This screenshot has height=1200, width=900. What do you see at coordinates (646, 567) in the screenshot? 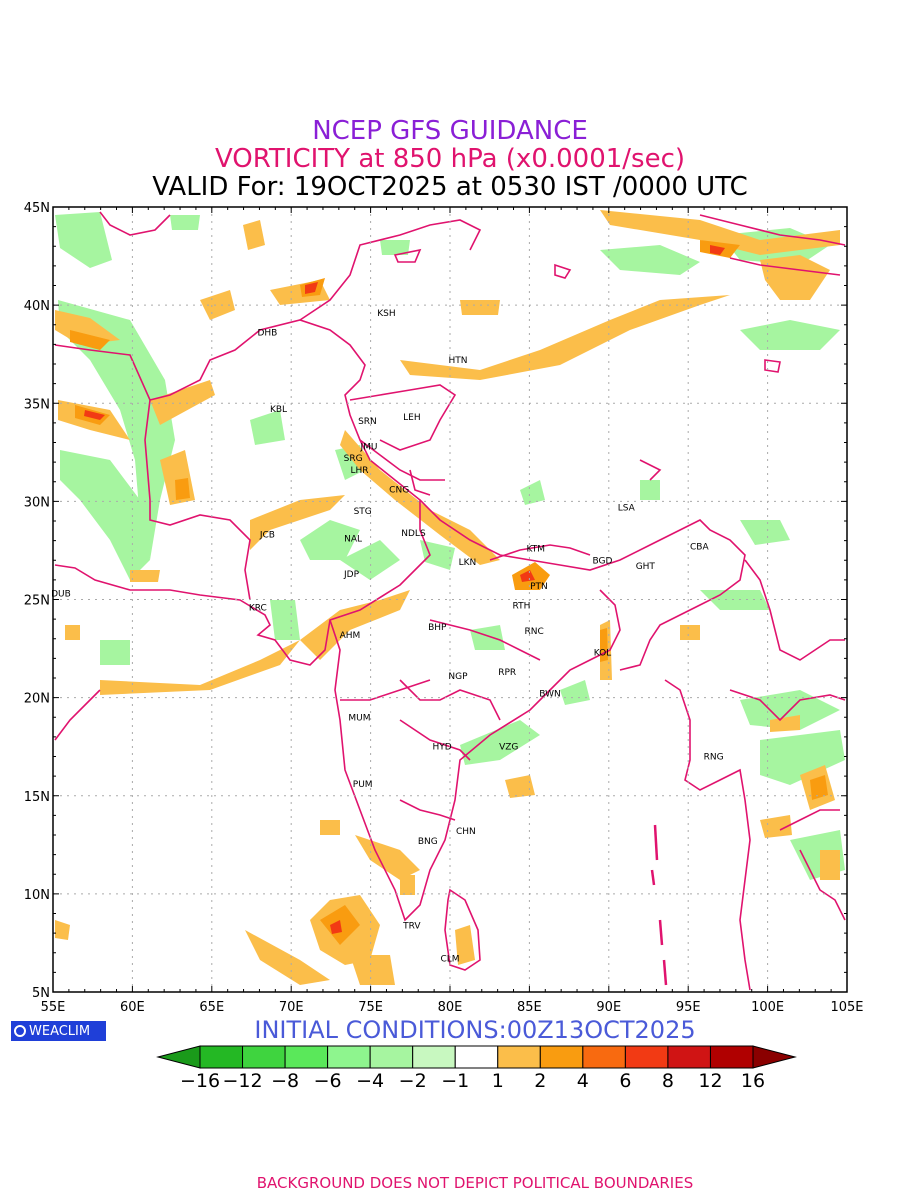
I see `city-label: GHT` at bounding box center [646, 567].